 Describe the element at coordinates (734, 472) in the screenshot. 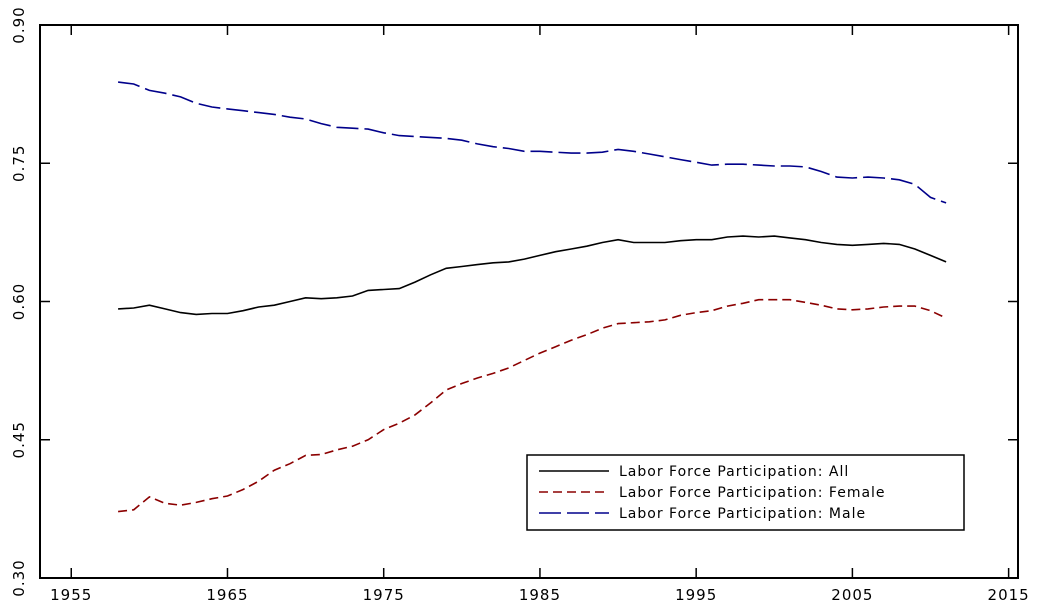

I see `legend-label: Labor Force Participation: All` at that location.